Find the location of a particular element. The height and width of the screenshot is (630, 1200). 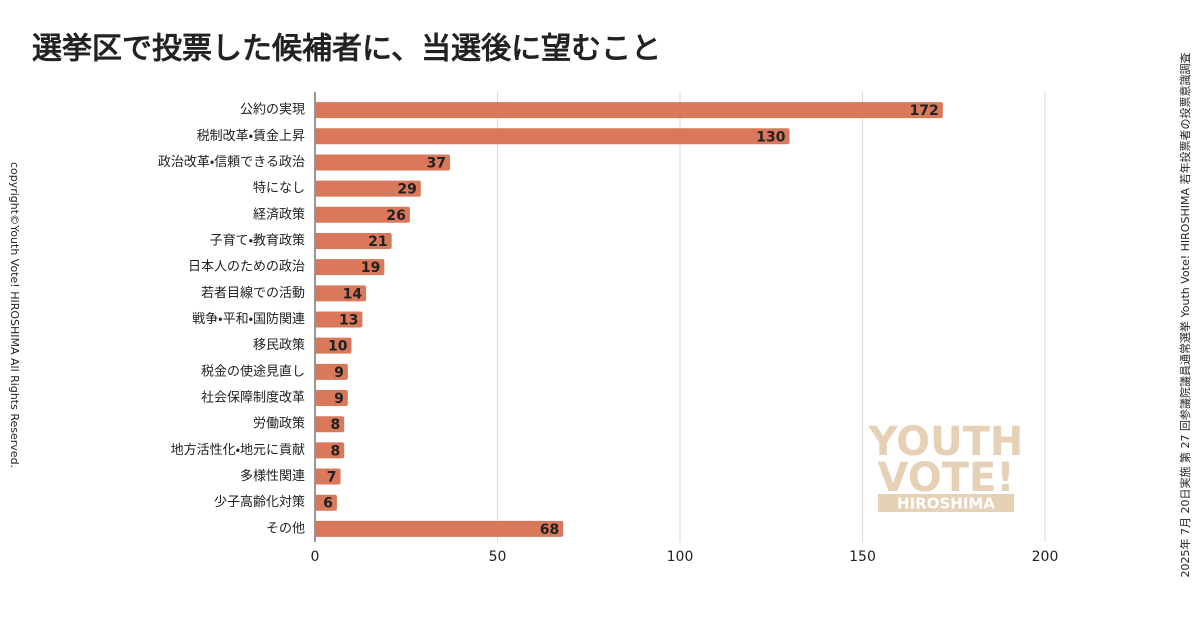

y-tick-label: 特になし is located at coordinates (279, 188).